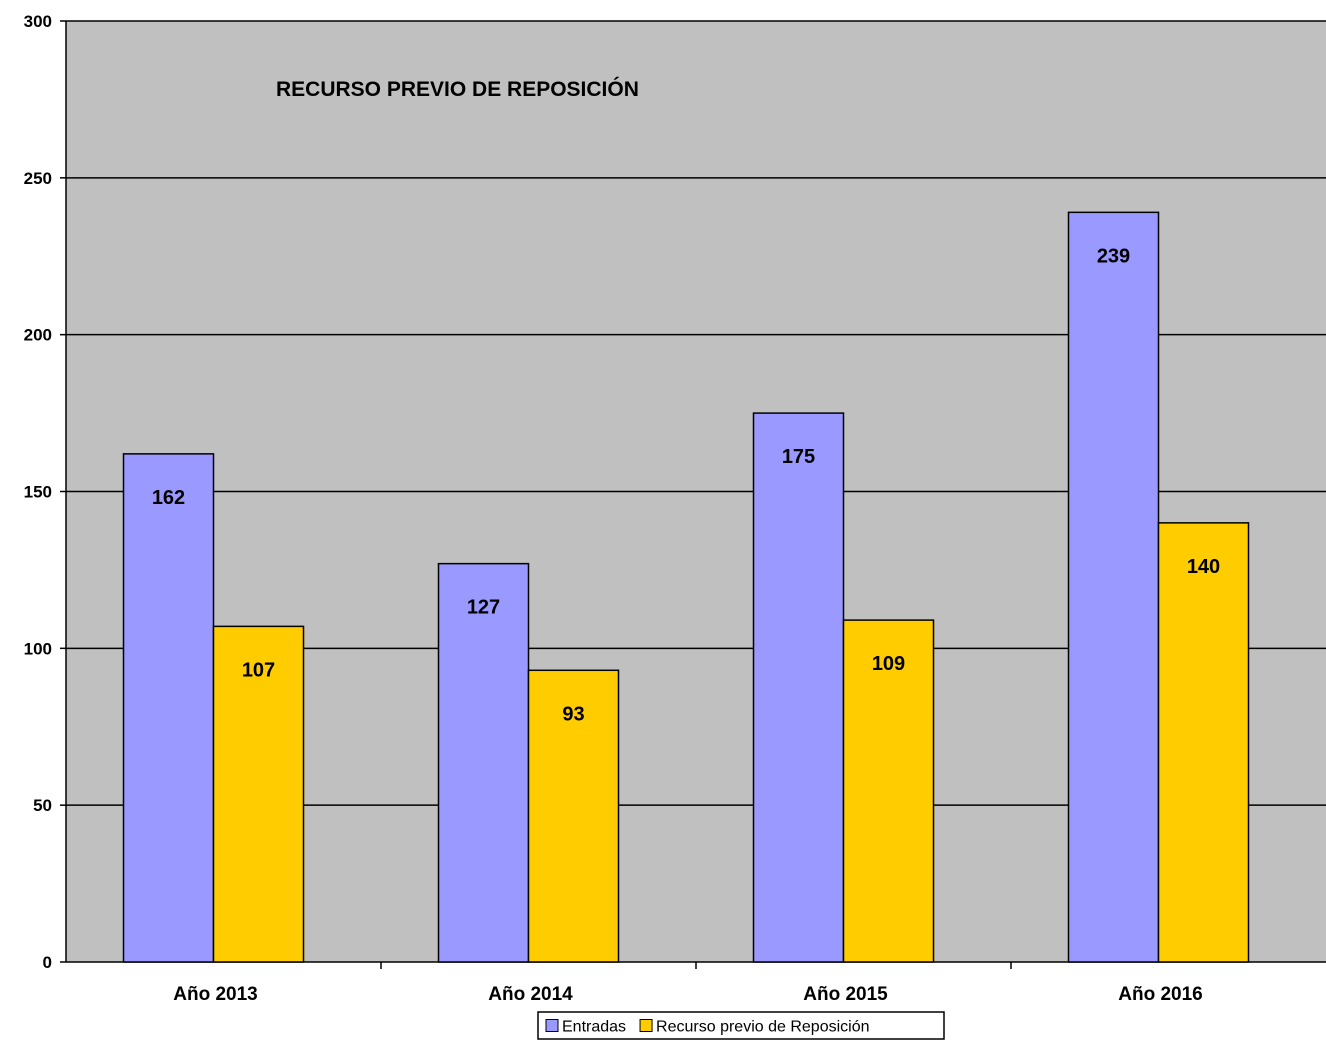 The width and height of the screenshot is (1326, 1041). Describe the element at coordinates (573, 714) in the screenshot. I see `data-label: 93` at that location.